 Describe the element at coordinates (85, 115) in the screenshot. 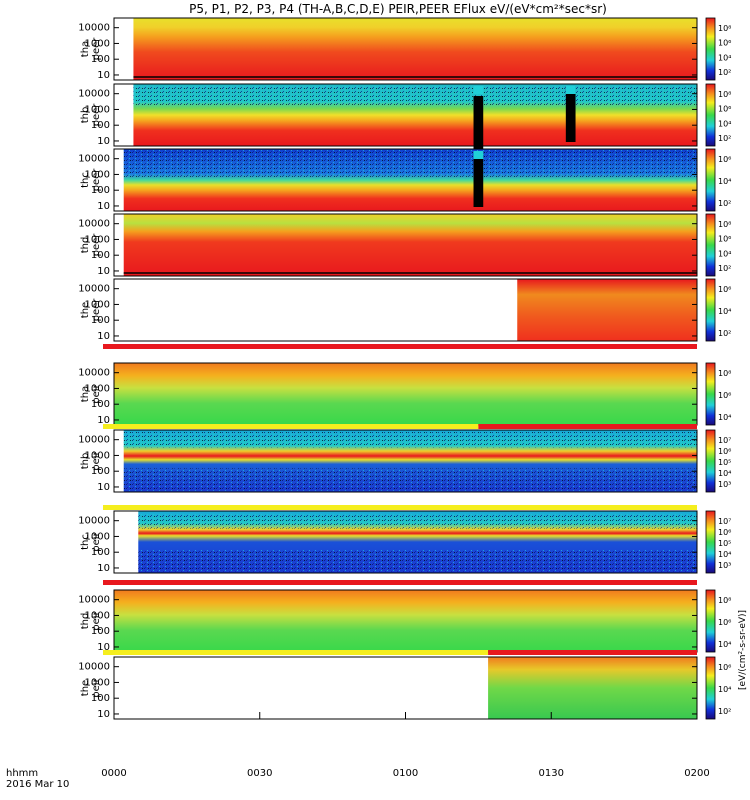

I see `panel-ylabel-top: thb` at that location.